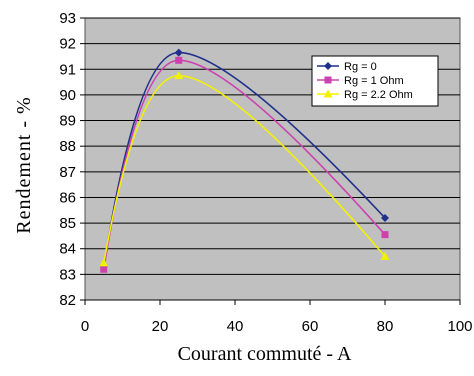 The width and height of the screenshot is (474, 376). I want to click on y-tick-label: 90, so click(67, 95).